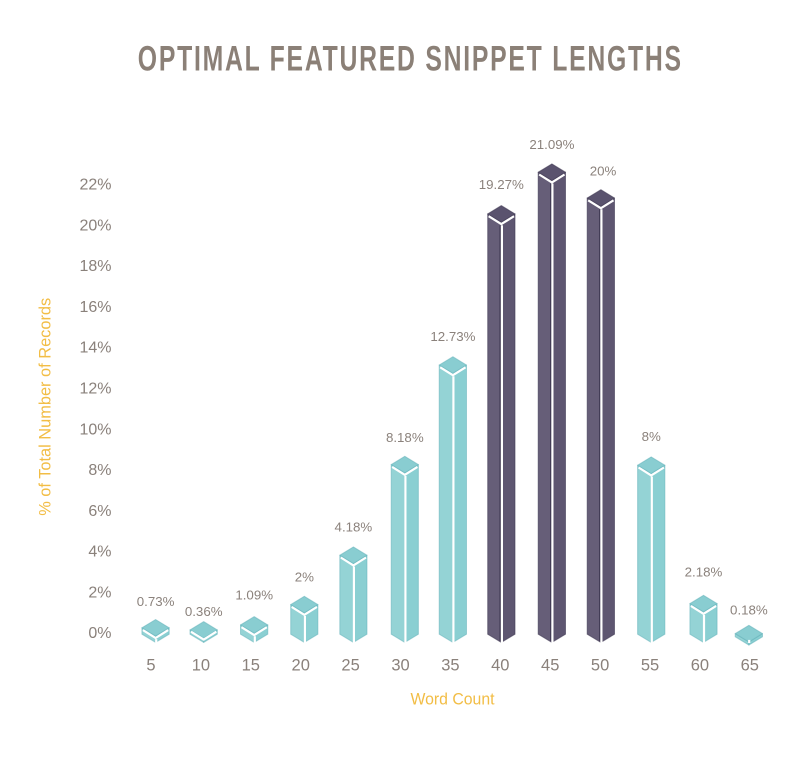 The image size is (800, 758). I want to click on svg-text: 20, so click(301, 666).